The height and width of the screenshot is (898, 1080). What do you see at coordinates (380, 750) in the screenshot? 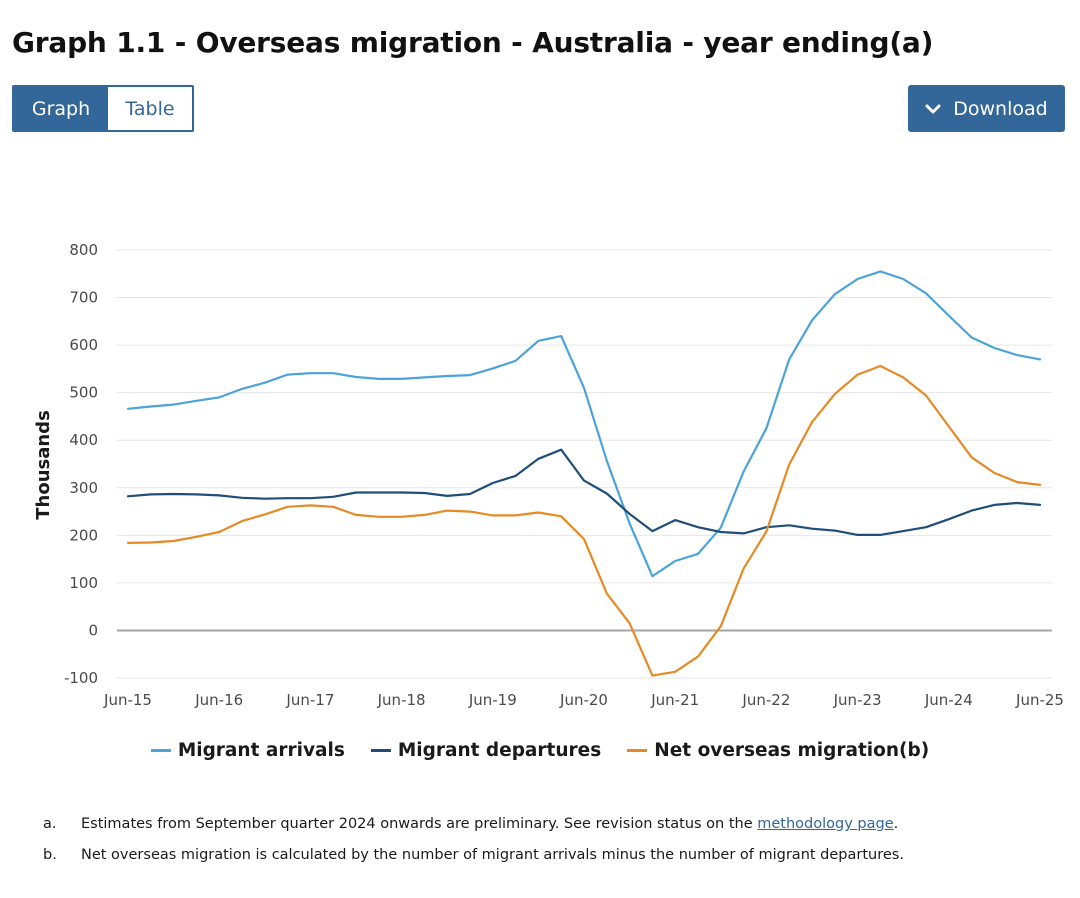
I see `legend-swatch-departures` at bounding box center [380, 750].